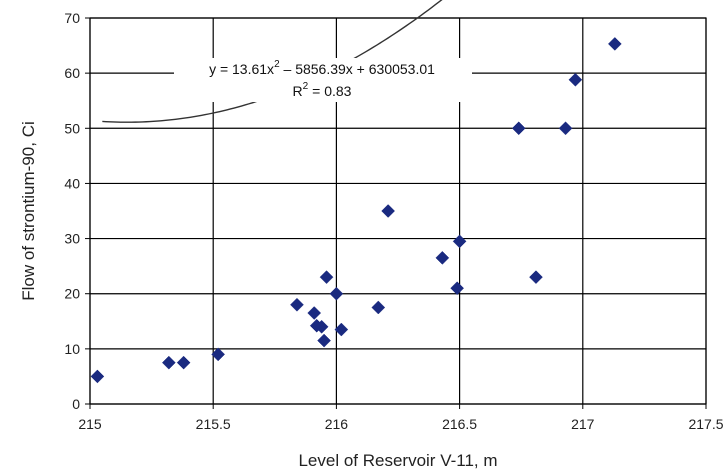 This screenshot has height=475, width=725. I want to click on x-tick-label: 217, so click(583, 424).